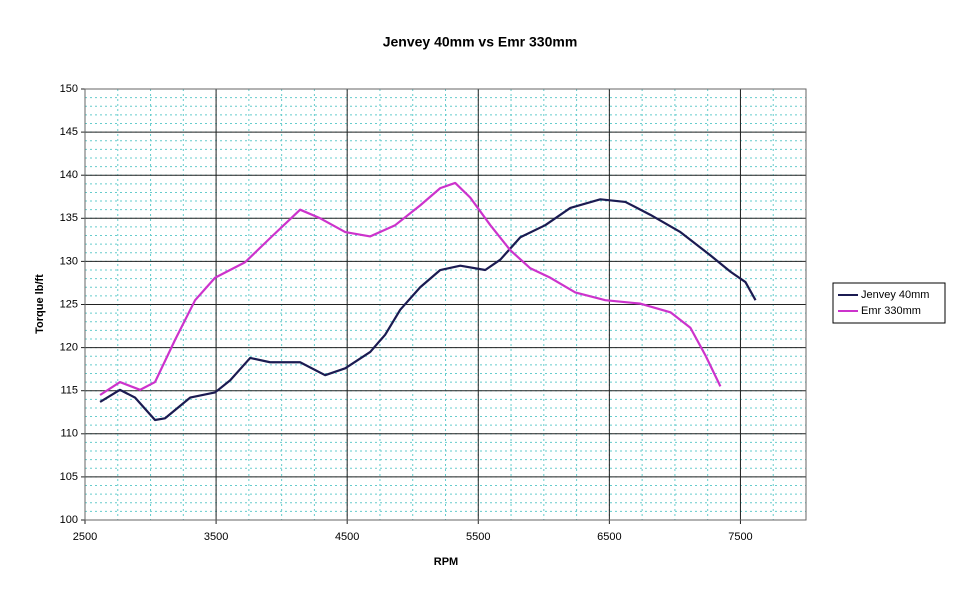 This screenshot has height=598, width=960. Describe the element at coordinates (69, 391) in the screenshot. I see `y-tick-label: 115` at that location.